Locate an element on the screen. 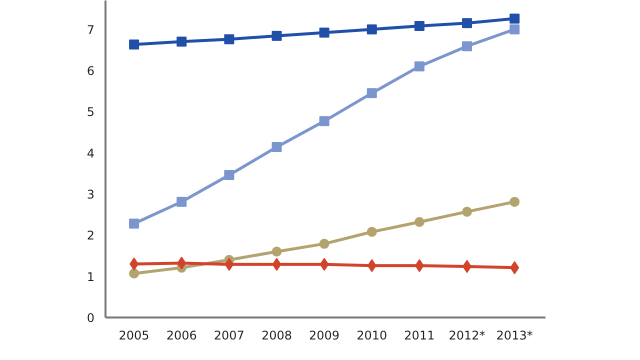 The width and height of the screenshot is (640, 360). x-tick-label: 2009 is located at coordinates (324, 335).